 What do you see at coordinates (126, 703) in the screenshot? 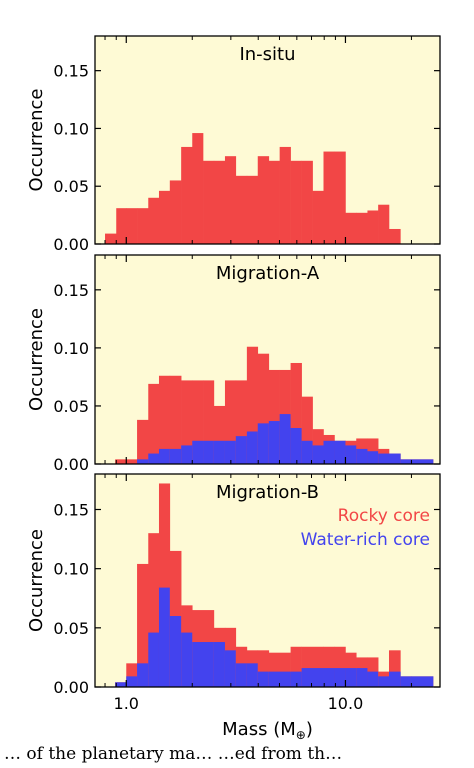
I see `x-tick-label: 1.0` at bounding box center [126, 703].